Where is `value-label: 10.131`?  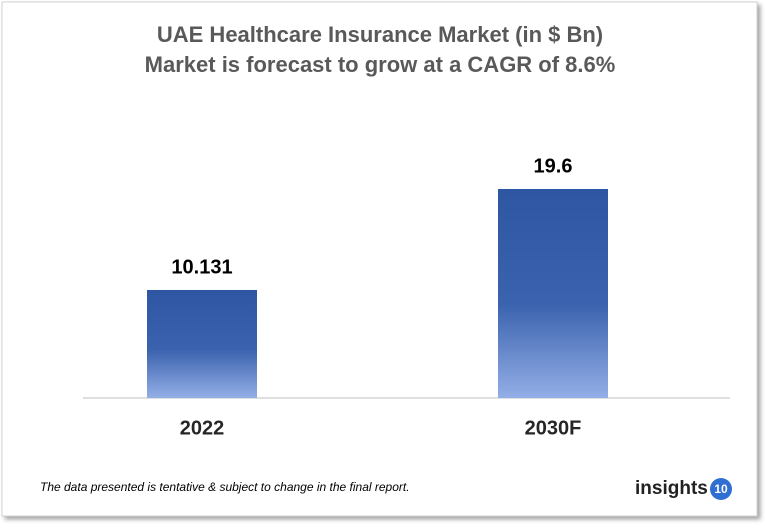 value-label: 10.131 is located at coordinates (201, 267).